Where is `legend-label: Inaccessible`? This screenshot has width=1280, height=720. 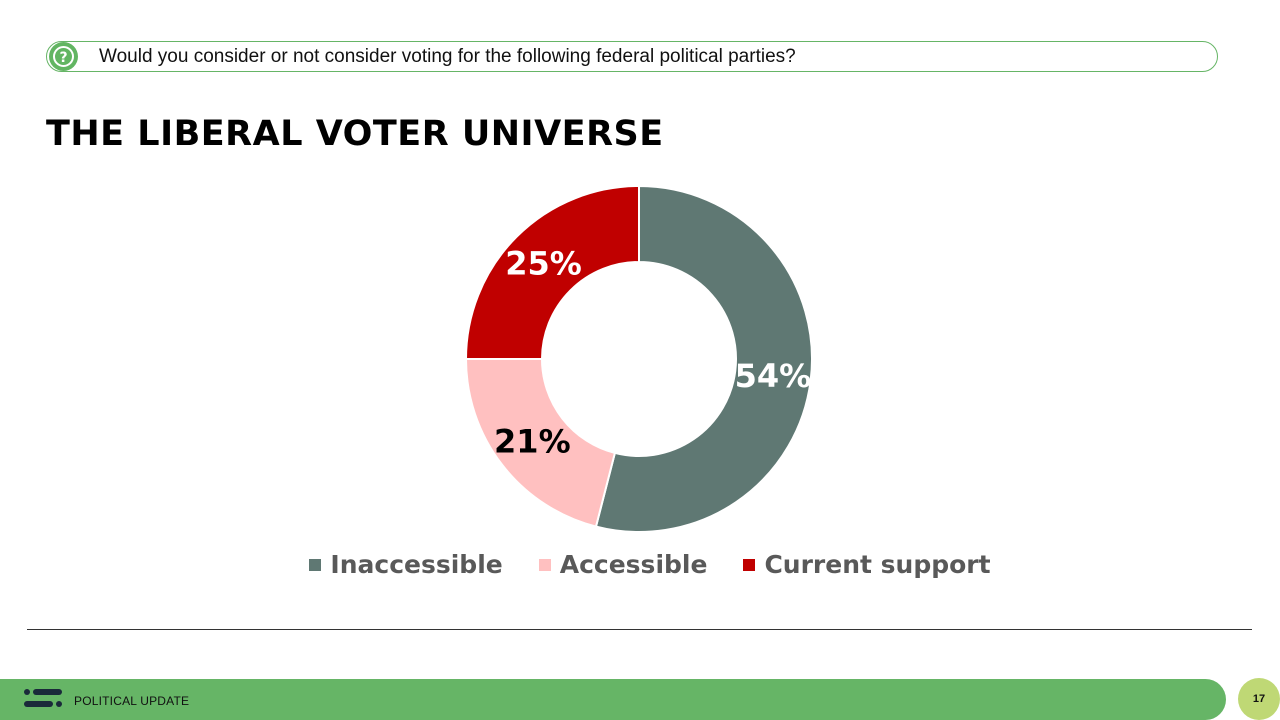 legend-label: Inaccessible is located at coordinates (416, 564).